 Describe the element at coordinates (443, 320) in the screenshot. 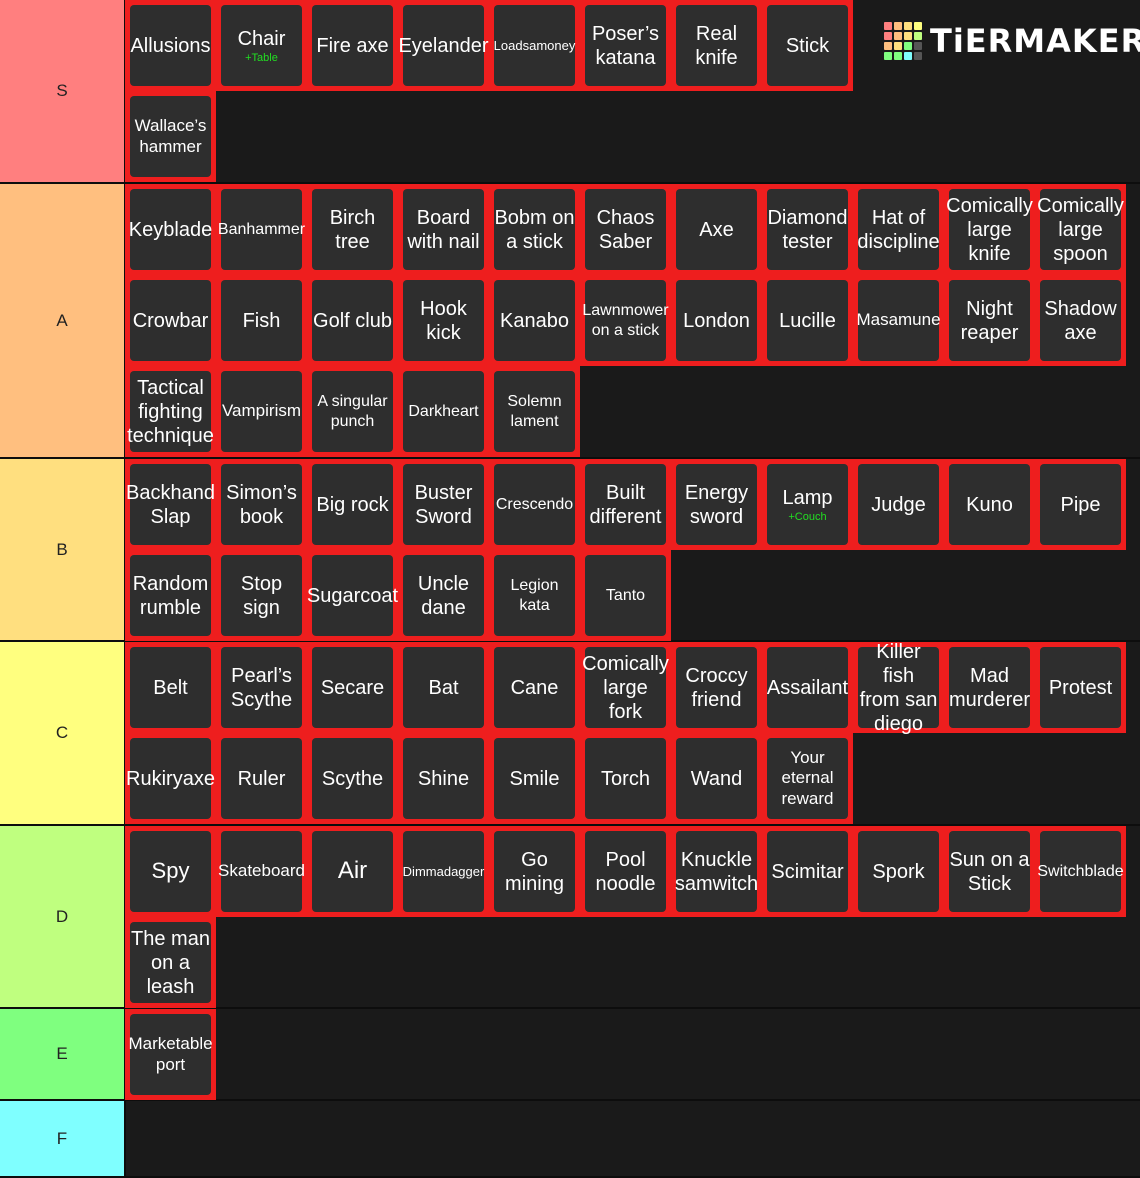

I see `tier-item-hook-kick: Hook kick` at that location.